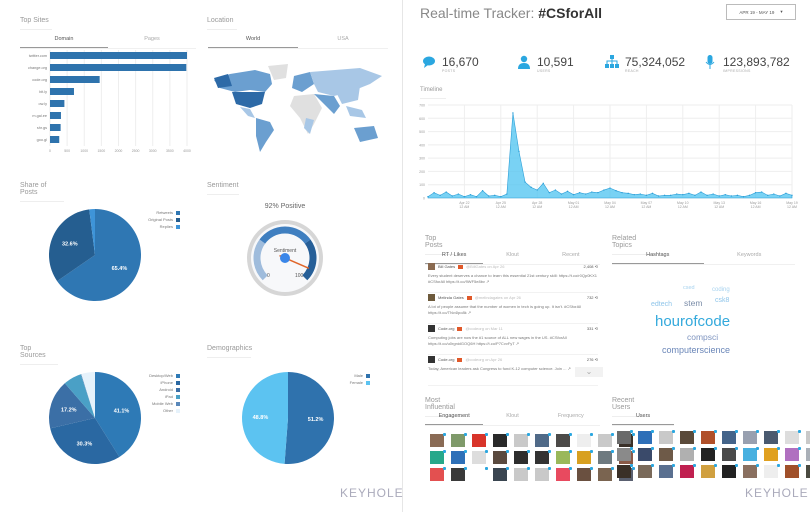  What do you see at coordinates (150, 219) in the screenshot?
I see `legend-item: Original Posts` at bounding box center [150, 219].